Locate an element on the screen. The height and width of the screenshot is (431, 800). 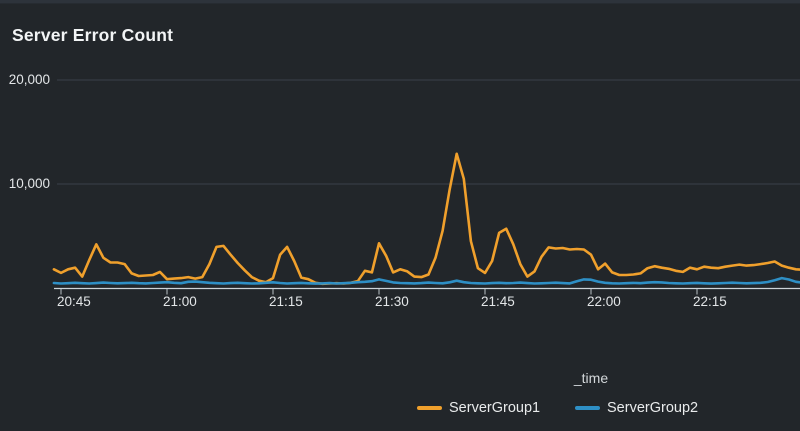
legend-label-servergroup2: ServerGroup2 is located at coordinates (653, 408).